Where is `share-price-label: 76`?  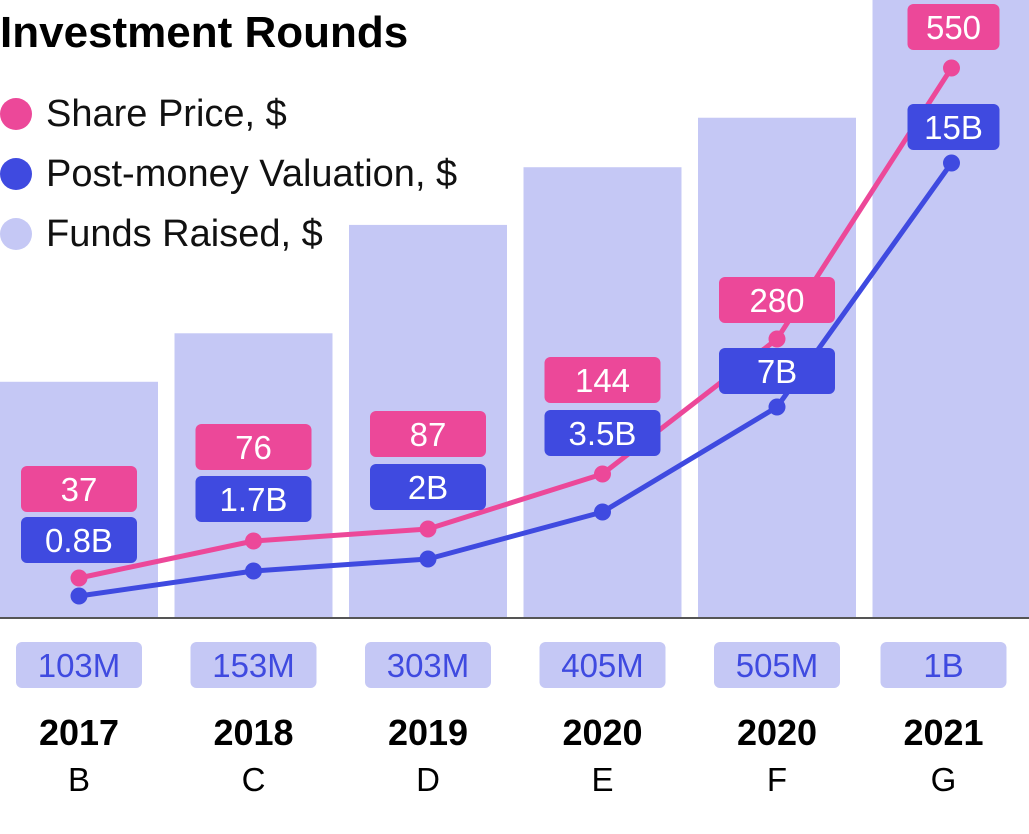
share-price-label: 76 is located at coordinates (253, 447).